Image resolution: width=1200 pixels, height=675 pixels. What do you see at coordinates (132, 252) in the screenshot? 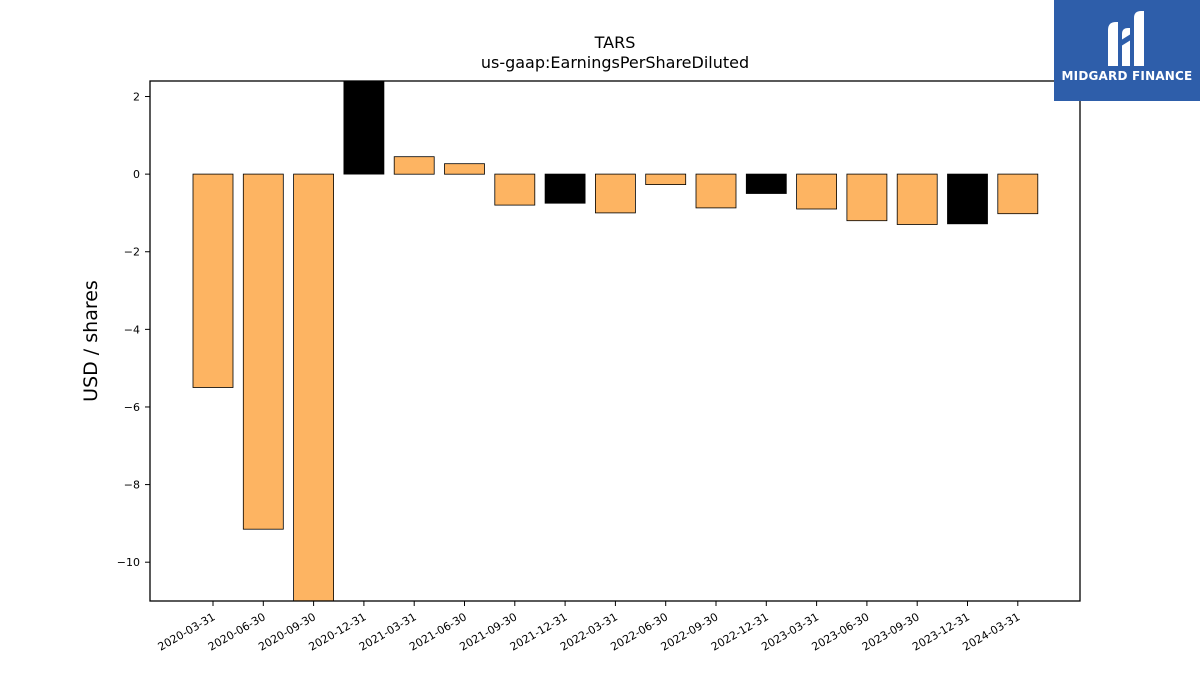
I see `y-tick-label: −2` at bounding box center [132, 252].